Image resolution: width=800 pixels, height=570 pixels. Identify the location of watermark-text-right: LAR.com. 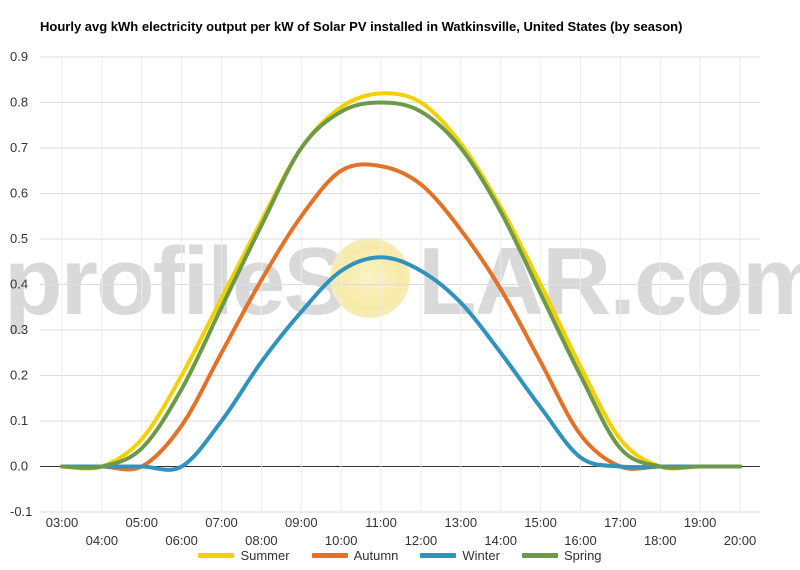
(609, 281).